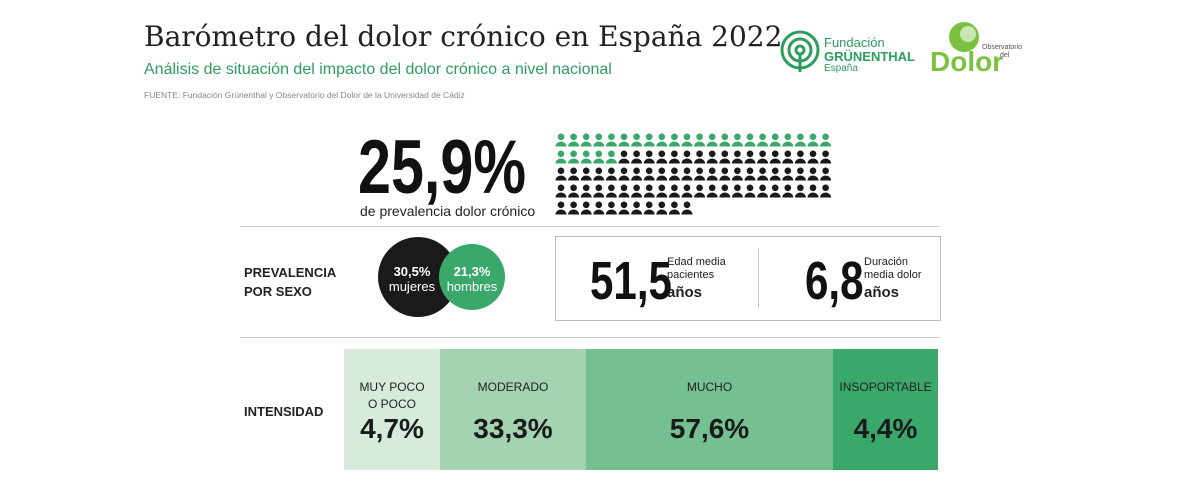 This screenshot has width=1184, height=497. Describe the element at coordinates (696, 262) in the screenshot. I see `label-line: Edad media` at that location.